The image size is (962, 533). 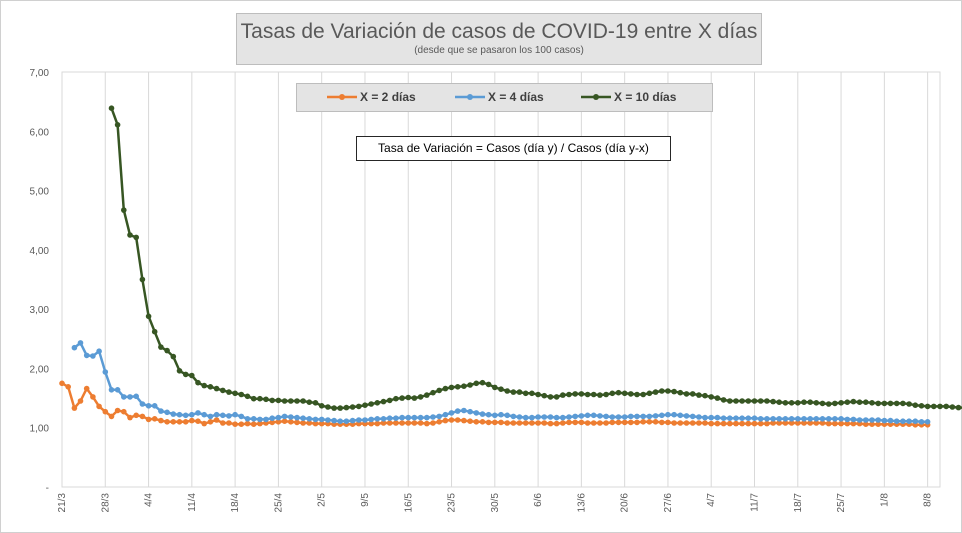 What do you see at coordinates (499, 50) in the screenshot?
I see `chart-subtitle: (desde que se pasaron los 100 casos)` at bounding box center [499, 50].